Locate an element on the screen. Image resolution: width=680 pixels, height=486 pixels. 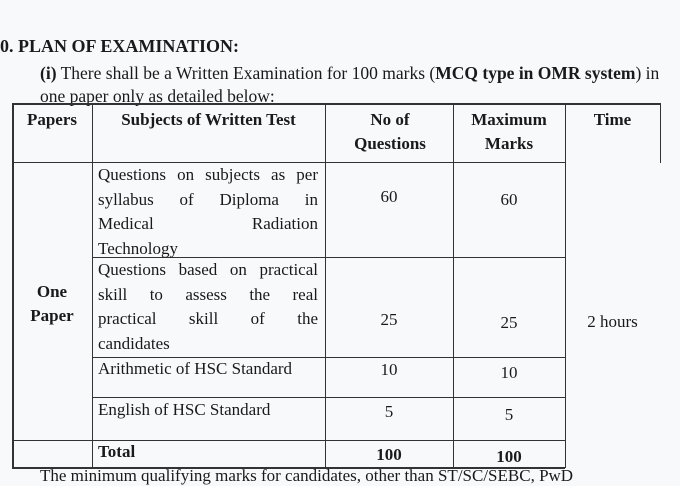
total-marks: 100 is located at coordinates (509, 456).